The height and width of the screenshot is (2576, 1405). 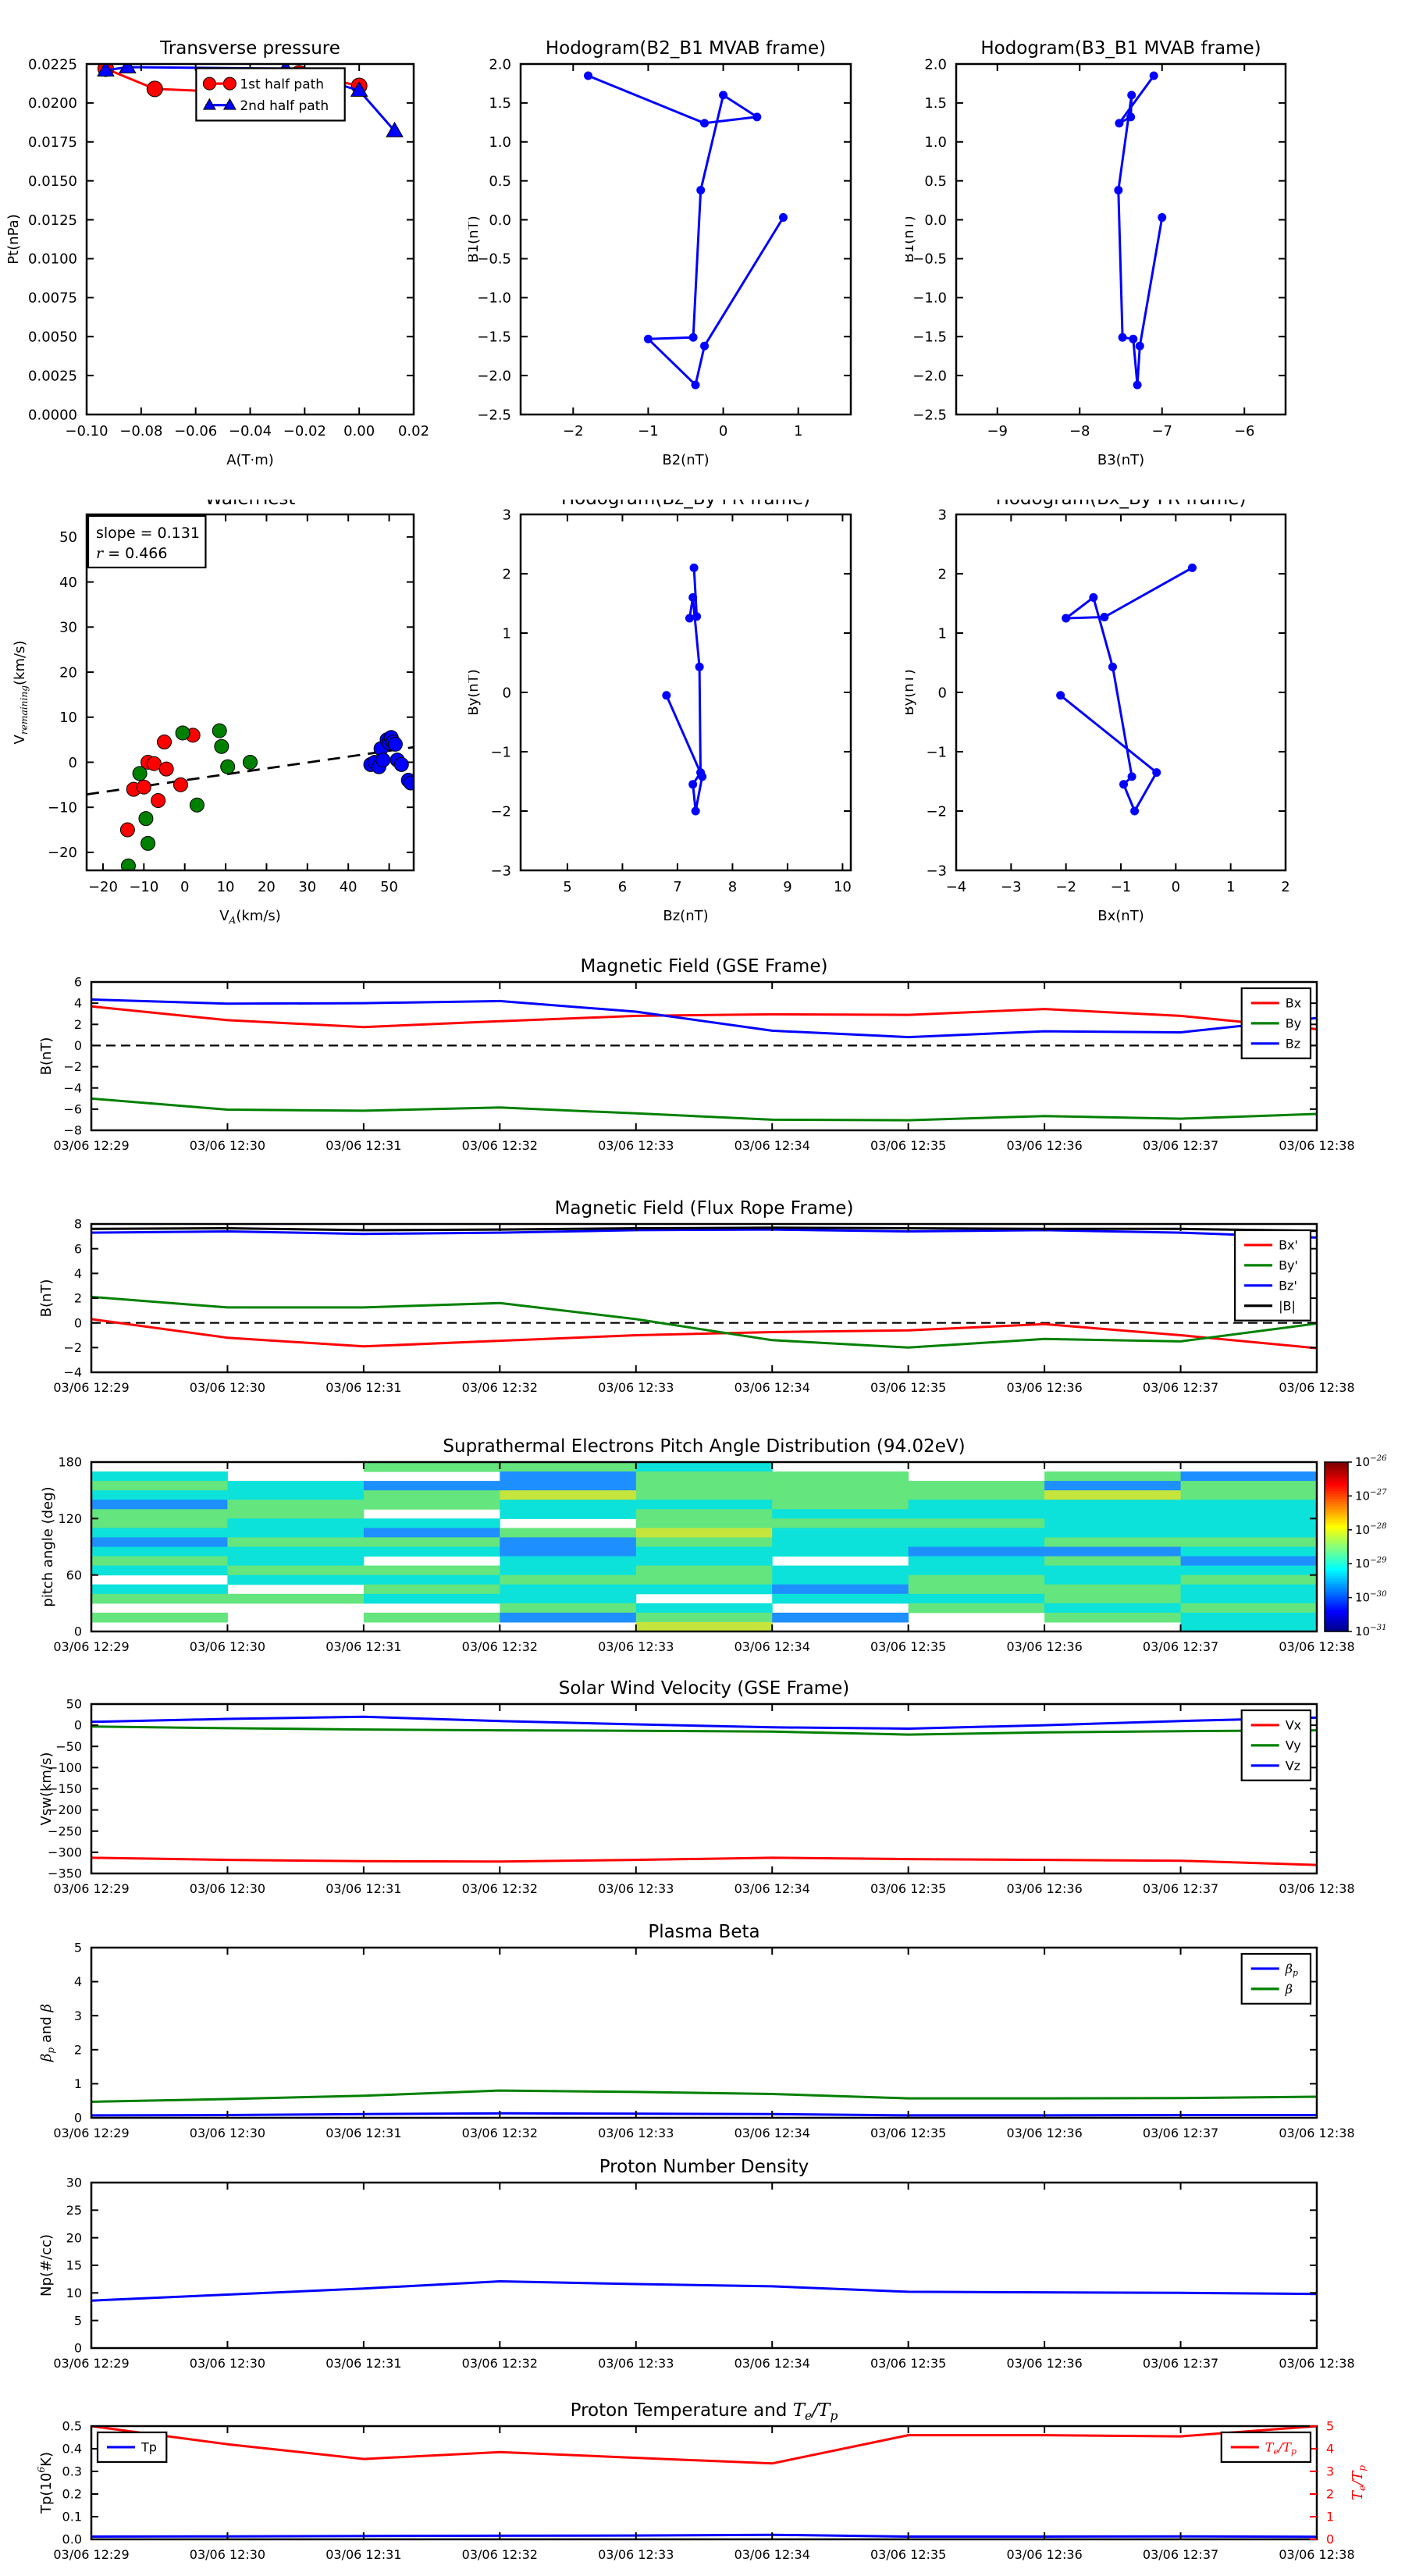 What do you see at coordinates (1121, 887) in the screenshot?
I see `x-tick-label: −1` at bounding box center [1121, 887].